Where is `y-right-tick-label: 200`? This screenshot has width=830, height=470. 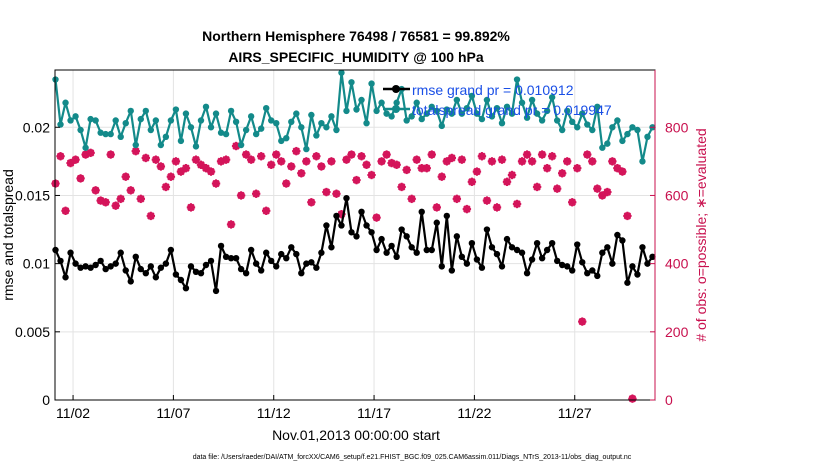
y-right-tick-label: 200 is located at coordinates (677, 332).